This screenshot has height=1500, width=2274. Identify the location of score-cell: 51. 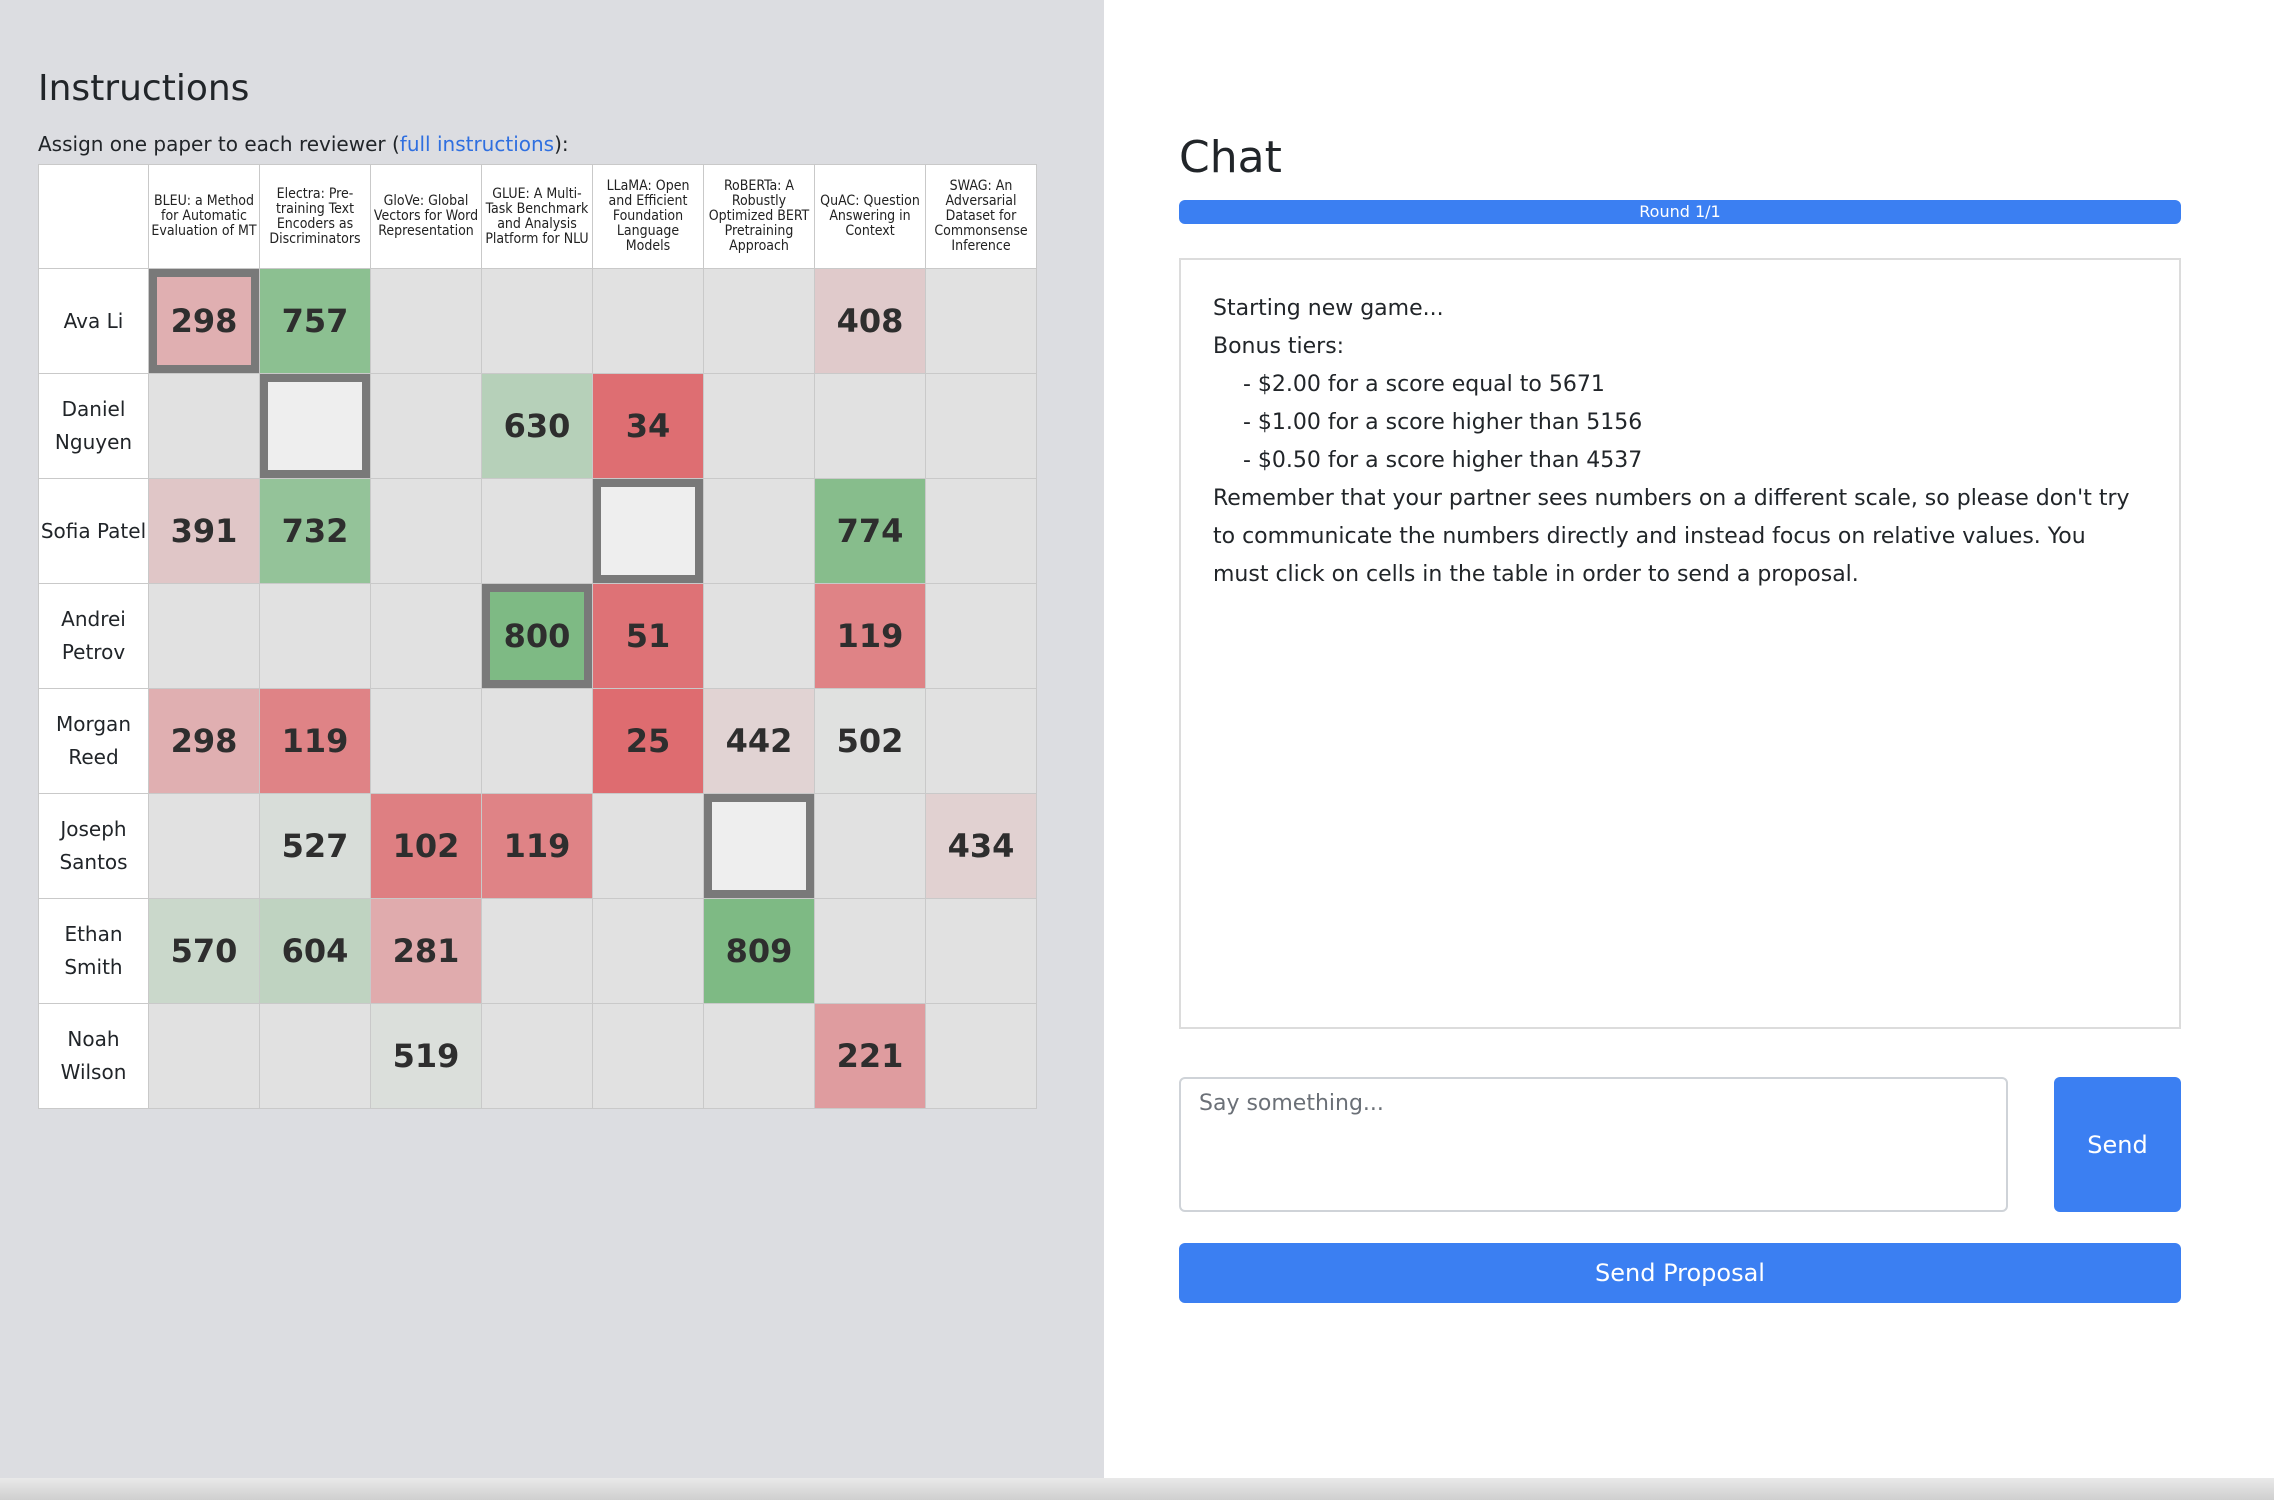
(648, 636).